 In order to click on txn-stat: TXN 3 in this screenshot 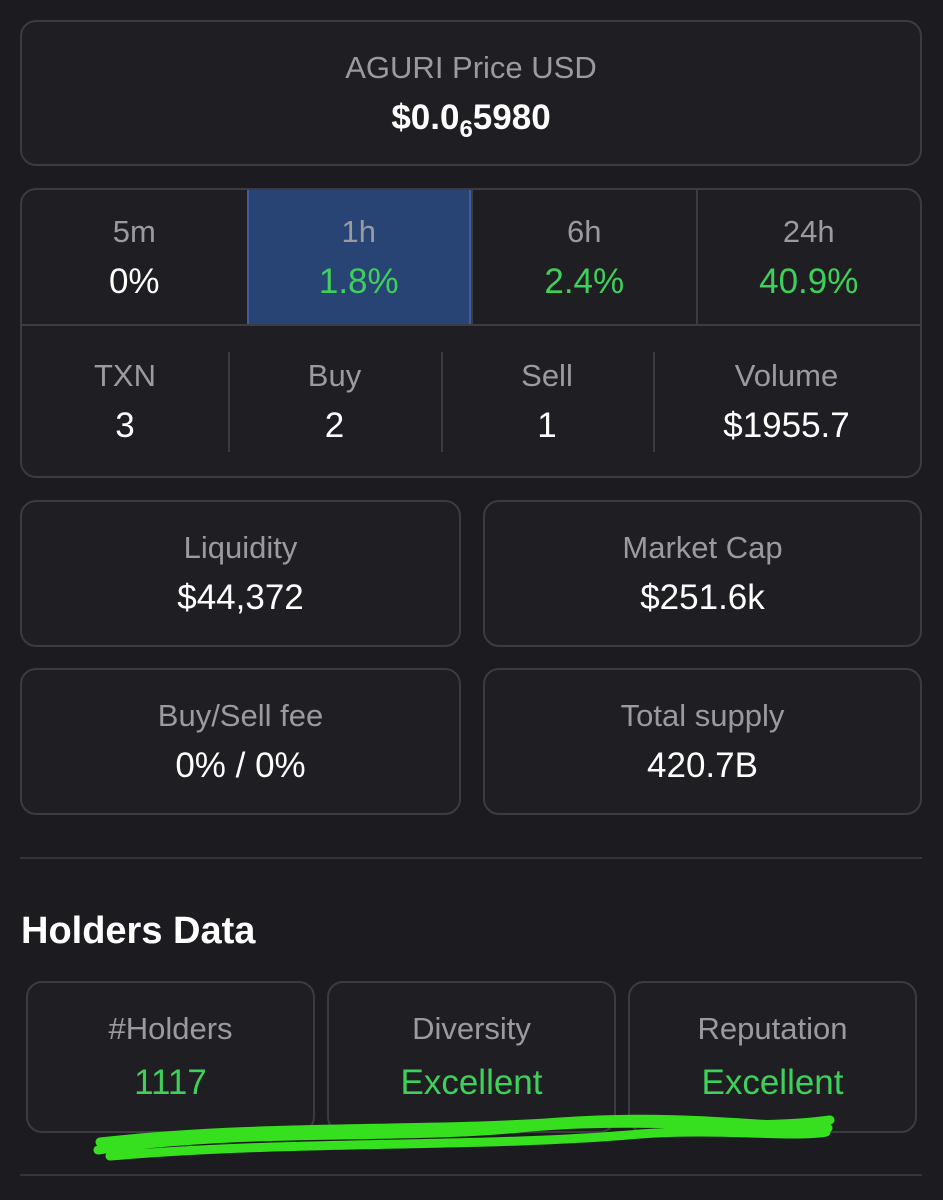, I will do `click(125, 401)`.